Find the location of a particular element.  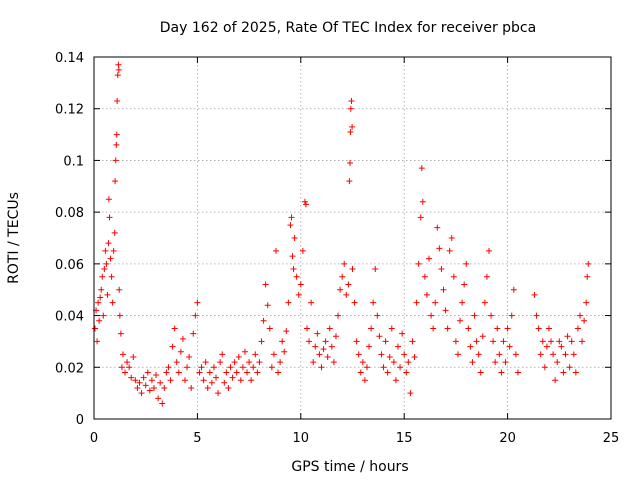

x-axis-label: GPS time / hours is located at coordinates (349, 467).